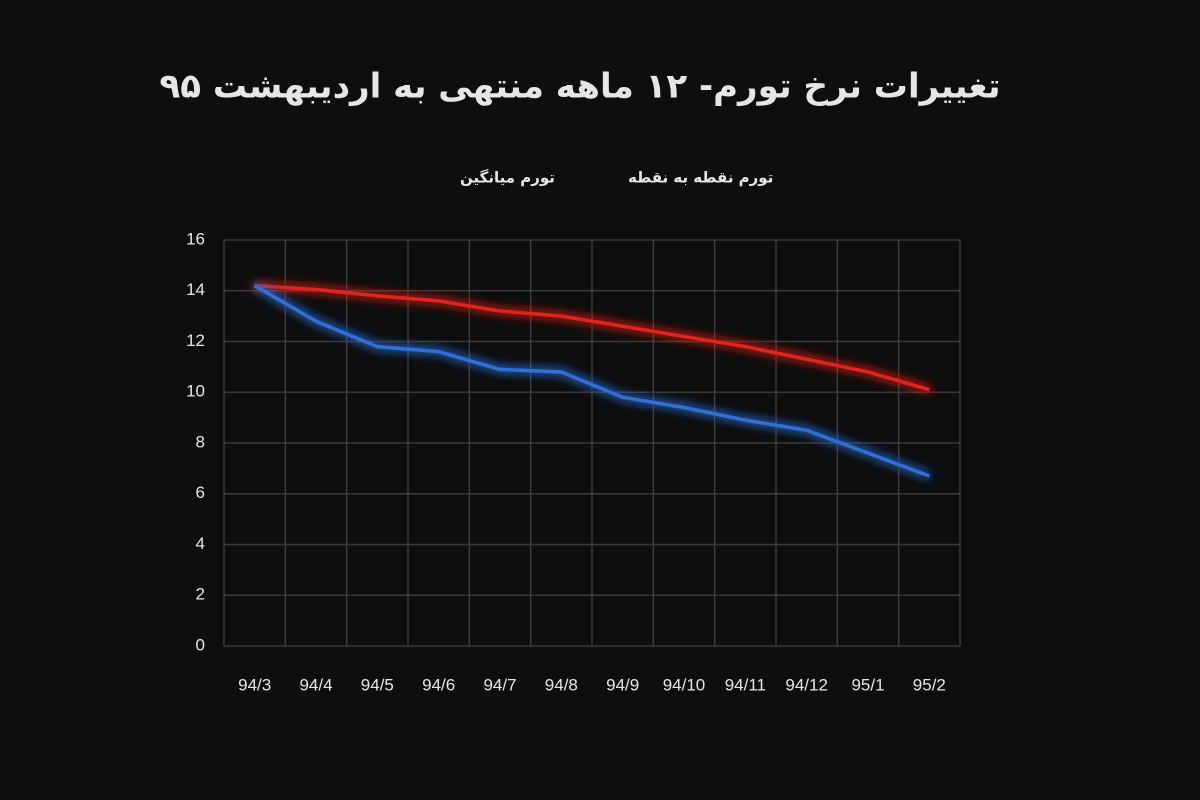  I want to click on y-tick-label: 6, so click(200, 492).